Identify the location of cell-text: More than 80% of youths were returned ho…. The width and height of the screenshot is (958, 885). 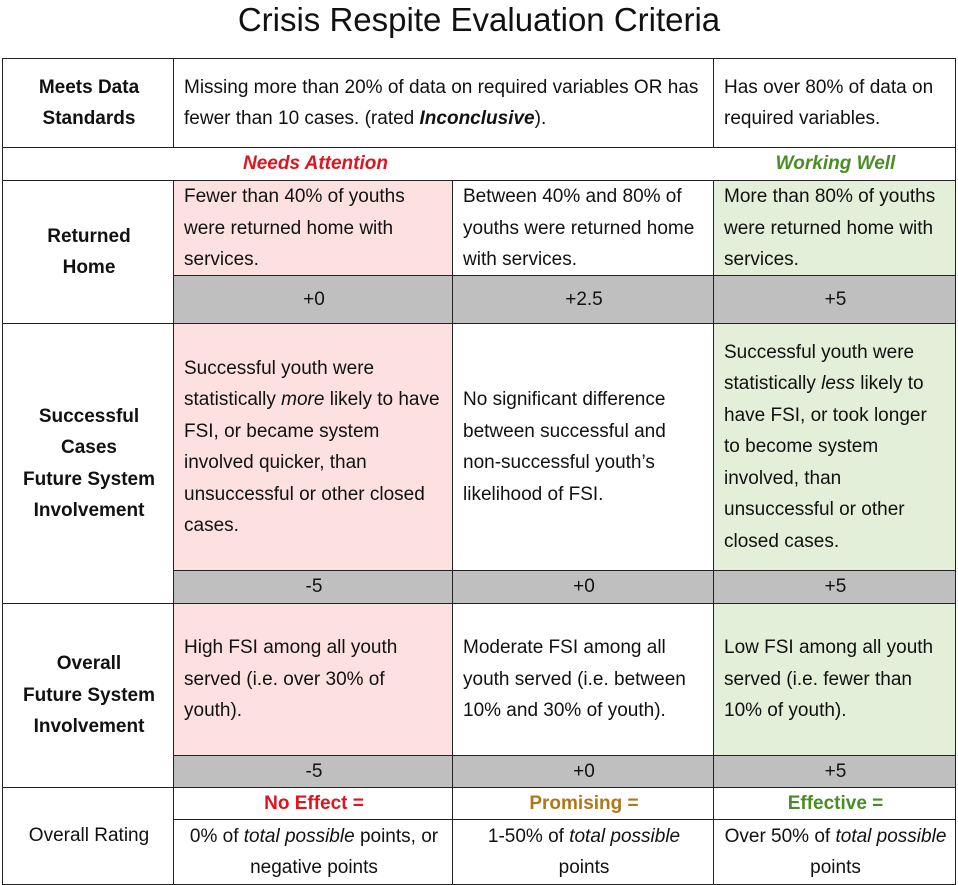
(830, 228).